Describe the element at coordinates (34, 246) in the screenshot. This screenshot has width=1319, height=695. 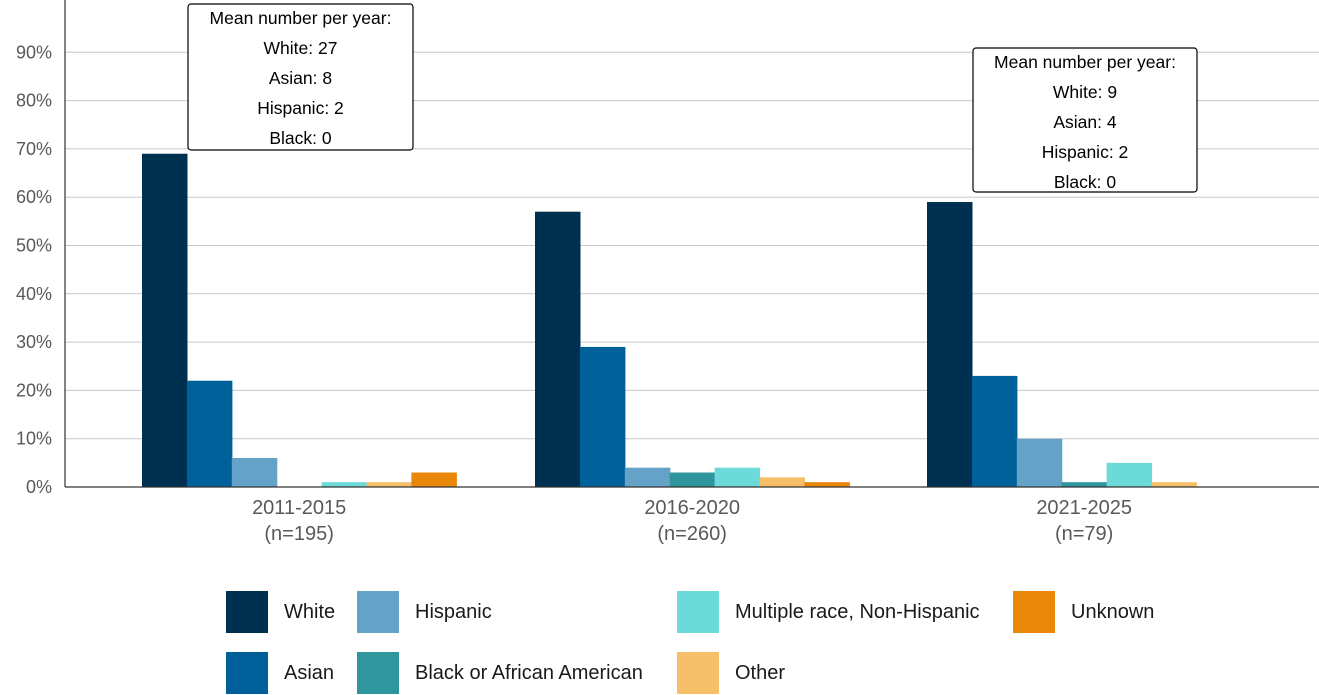
I see `y-tick-label: 50%` at that location.